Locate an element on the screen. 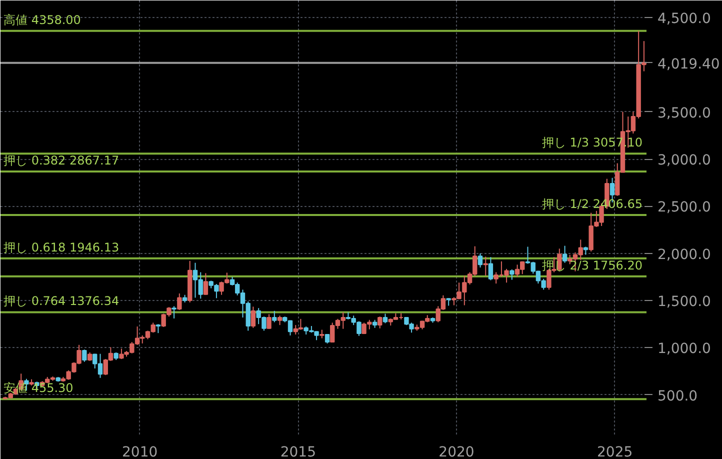 Image resolution: width=722 pixels, height=459 pixels. y-tick-label: 2,500.0 is located at coordinates (684, 208).